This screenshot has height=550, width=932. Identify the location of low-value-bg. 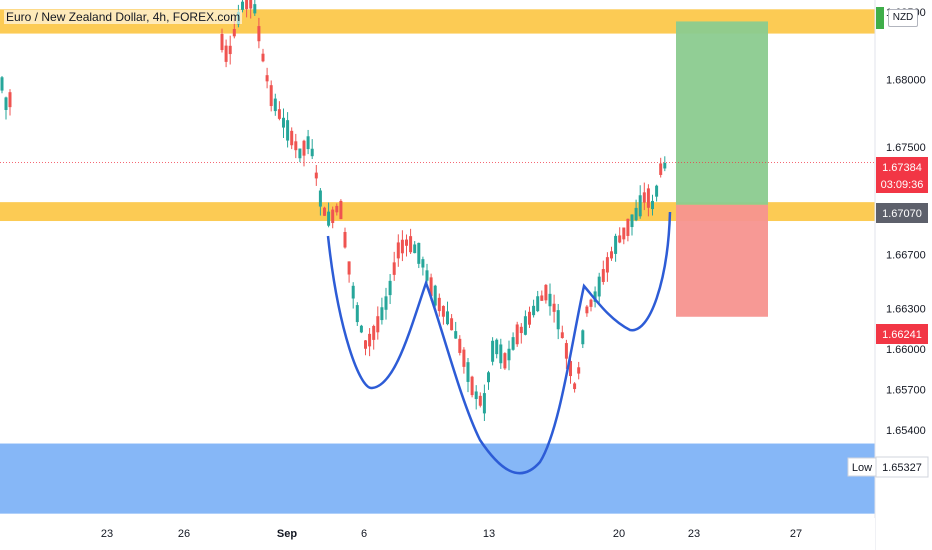
(902, 467).